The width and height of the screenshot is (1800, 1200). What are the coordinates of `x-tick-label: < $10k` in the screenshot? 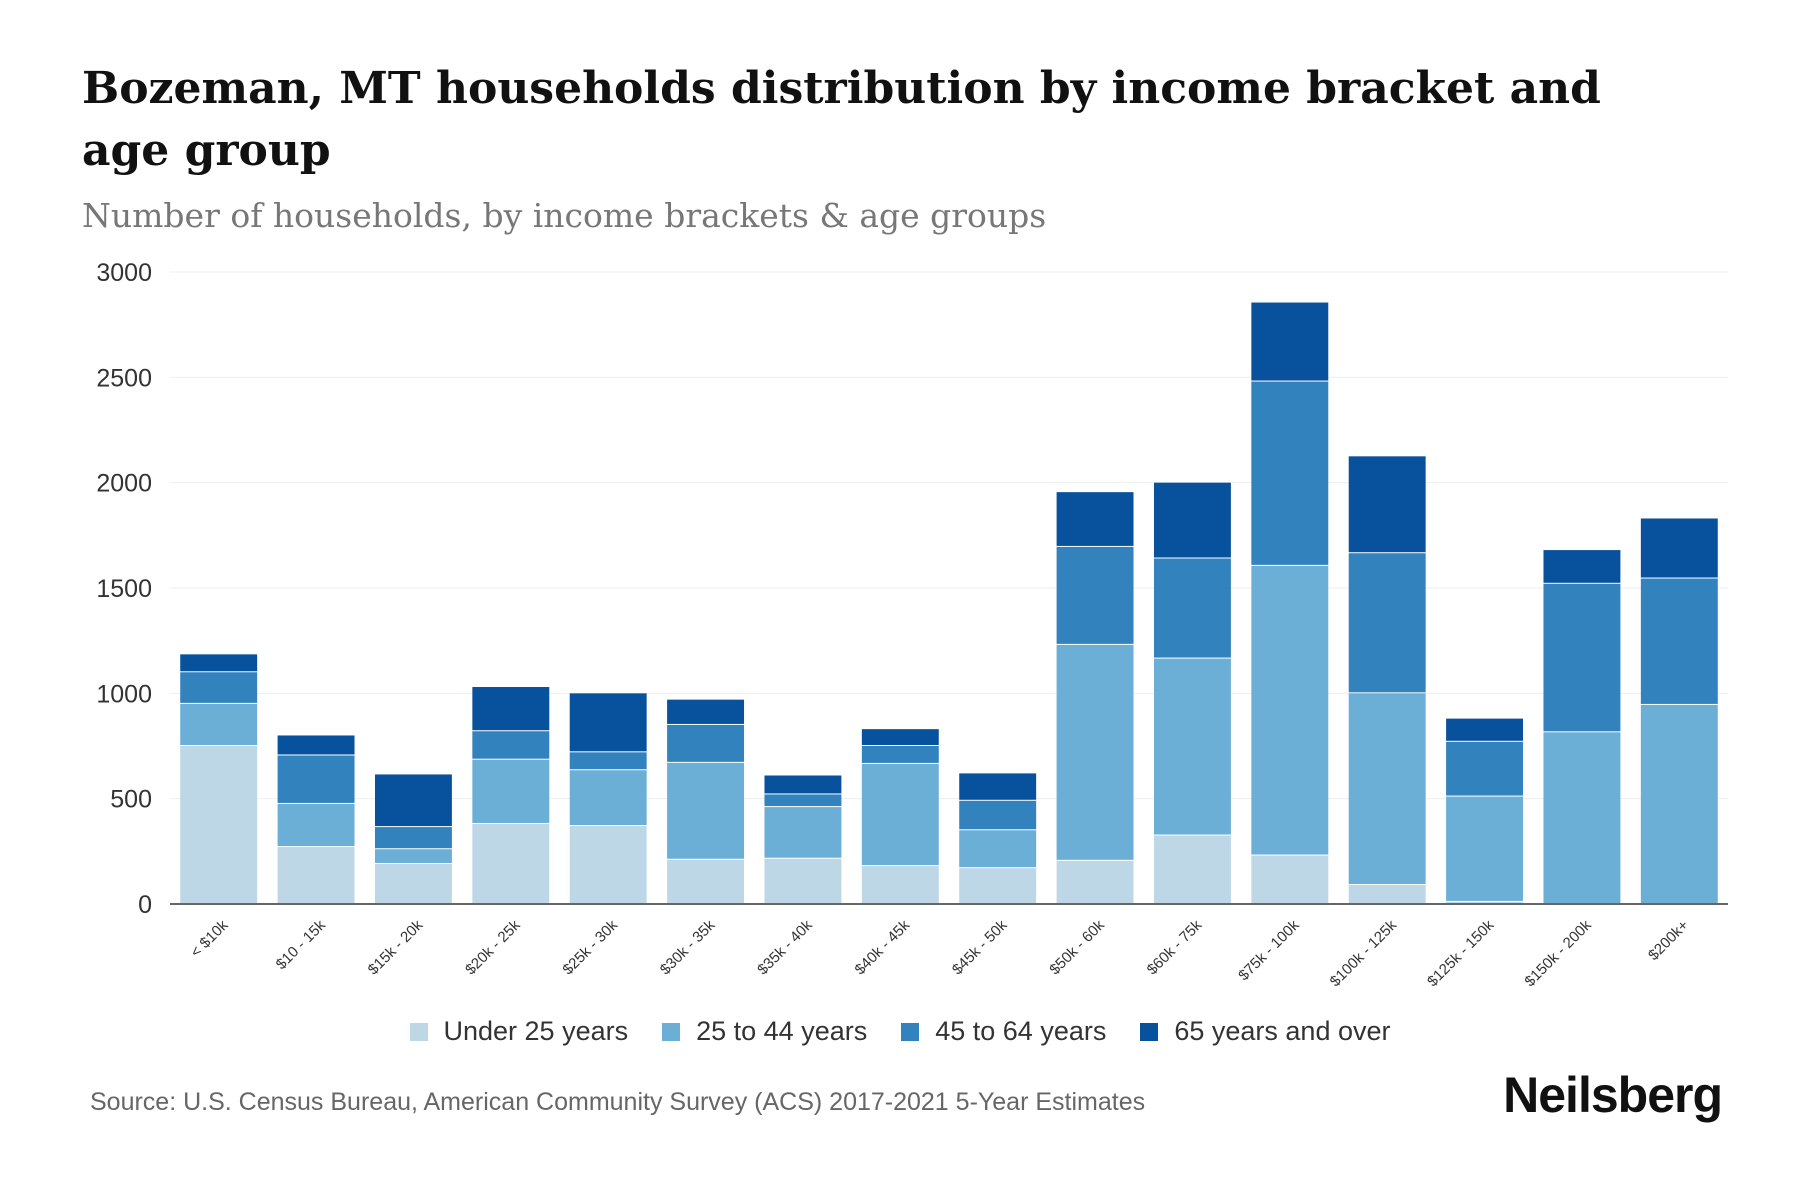 It's located at (209, 938).